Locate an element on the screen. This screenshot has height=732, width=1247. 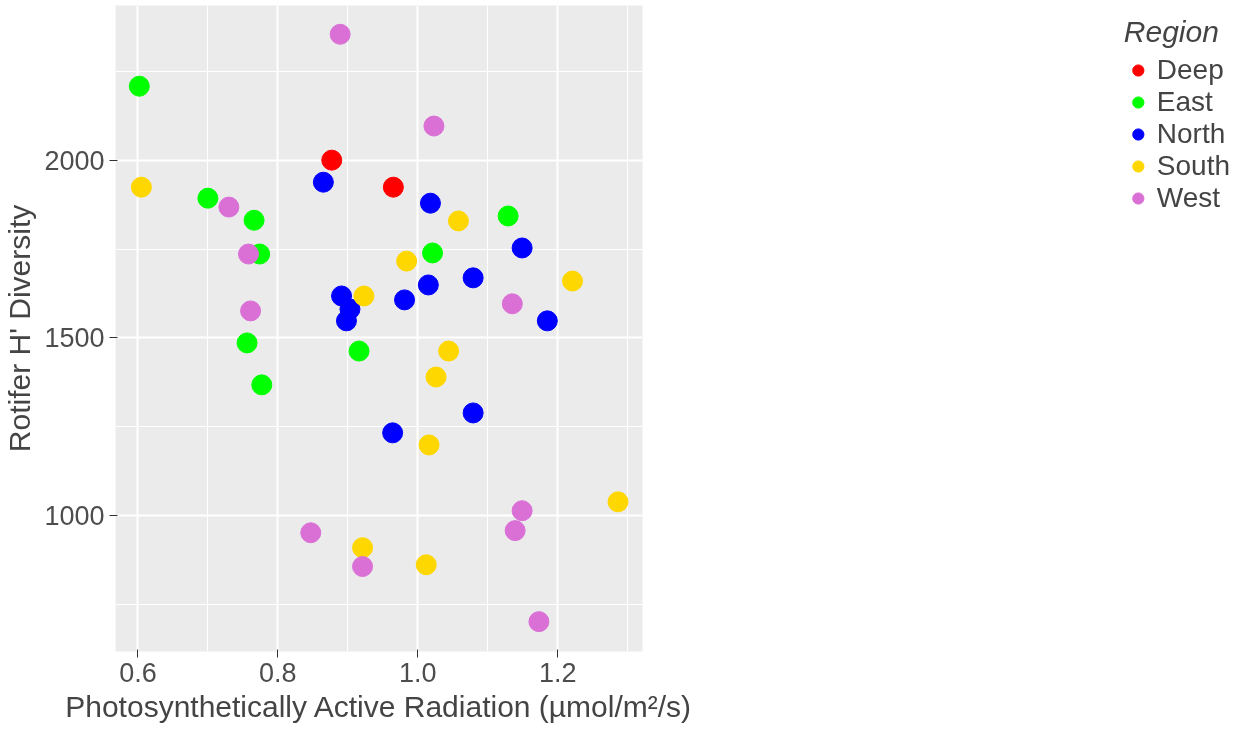
legend-label: Deep is located at coordinates (1190, 70).